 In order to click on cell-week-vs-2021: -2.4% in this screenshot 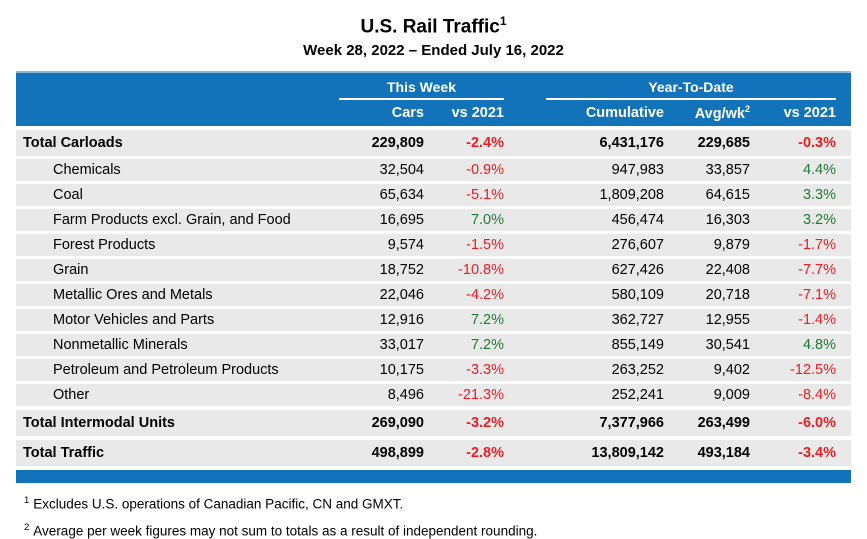, I will do `click(485, 143)`.